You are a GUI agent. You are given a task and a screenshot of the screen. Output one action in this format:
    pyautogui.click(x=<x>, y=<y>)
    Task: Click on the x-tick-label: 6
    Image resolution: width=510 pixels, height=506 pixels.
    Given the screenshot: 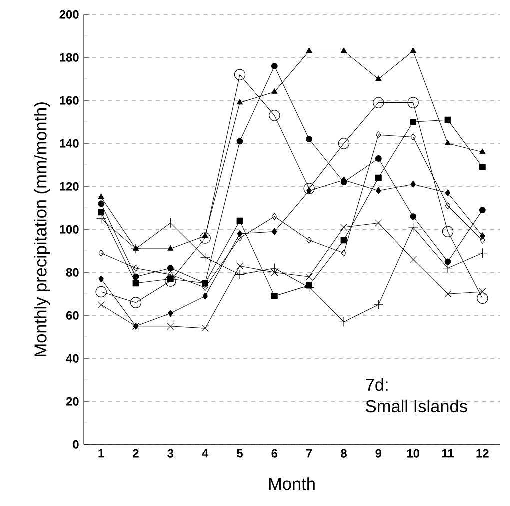 What is the action you would take?
    pyautogui.click(x=275, y=453)
    